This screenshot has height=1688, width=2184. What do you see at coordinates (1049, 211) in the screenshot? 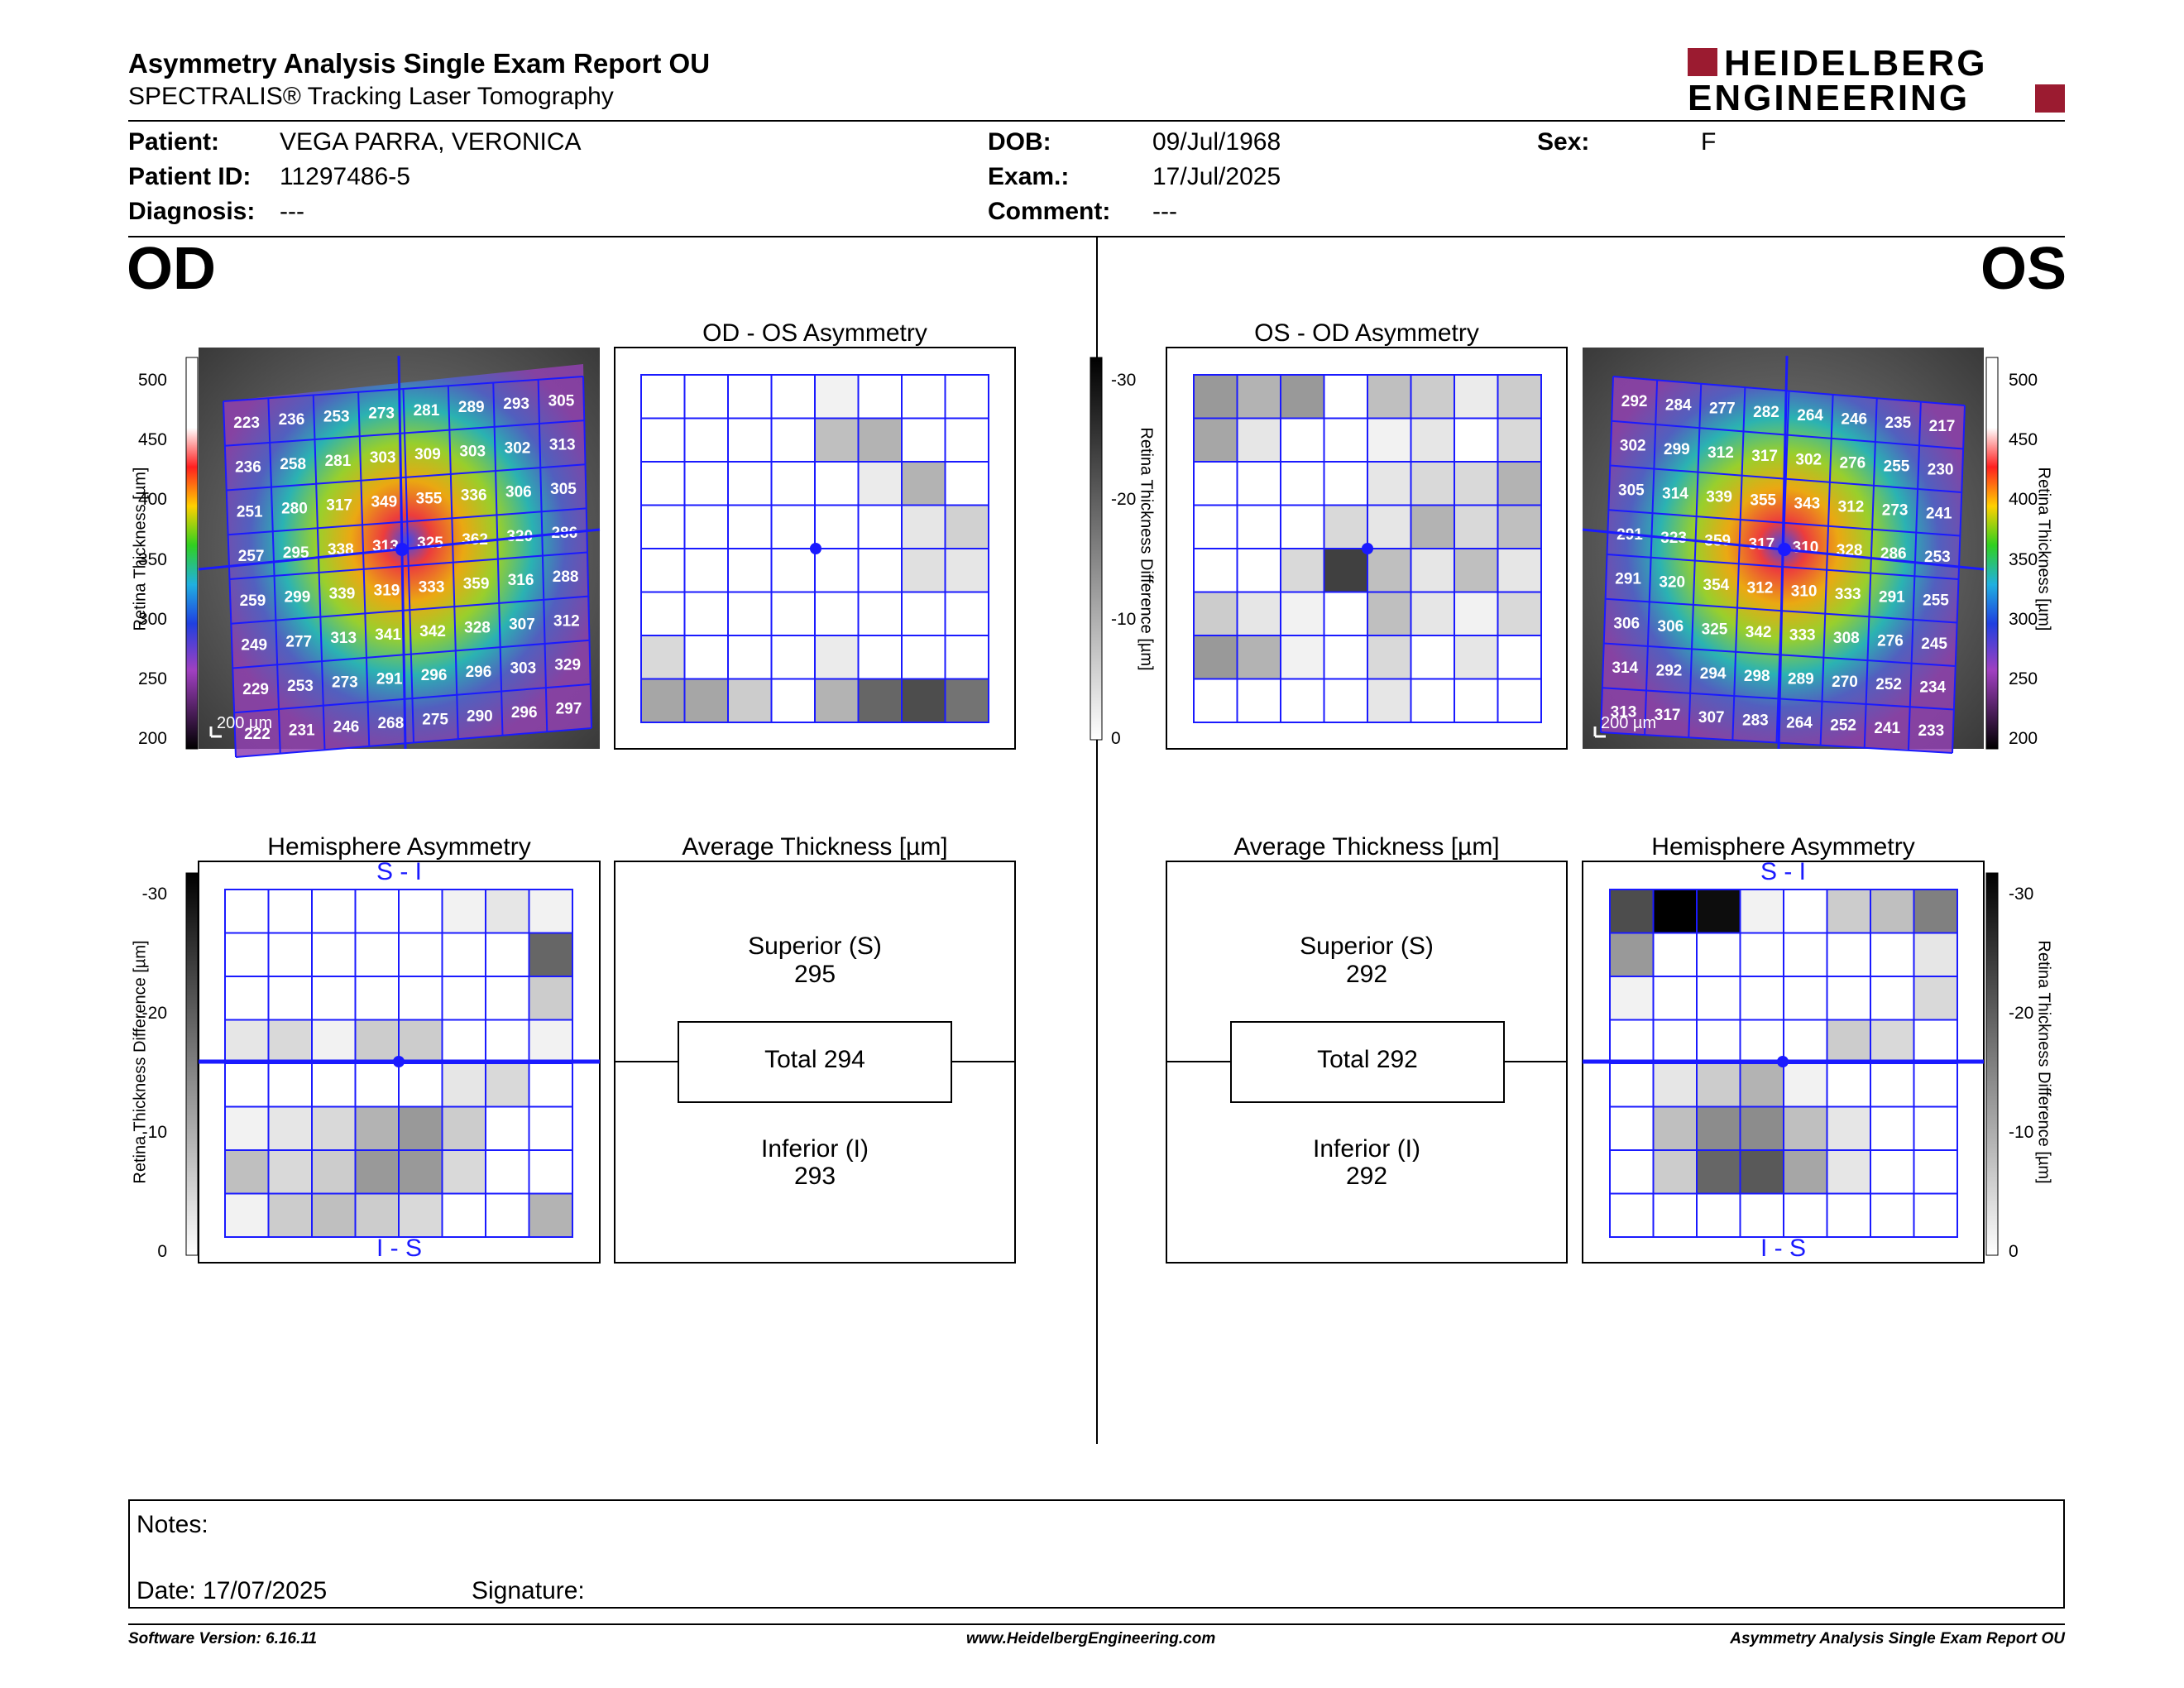
I see `comment-label: Comment:` at bounding box center [1049, 211].